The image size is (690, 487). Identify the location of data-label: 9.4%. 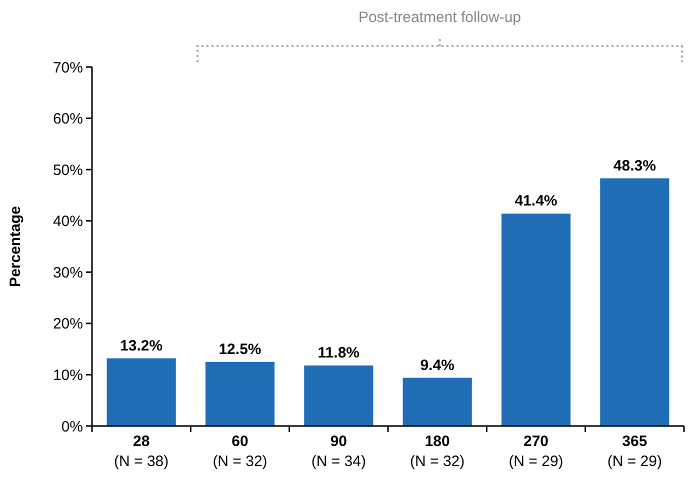
(437, 365).